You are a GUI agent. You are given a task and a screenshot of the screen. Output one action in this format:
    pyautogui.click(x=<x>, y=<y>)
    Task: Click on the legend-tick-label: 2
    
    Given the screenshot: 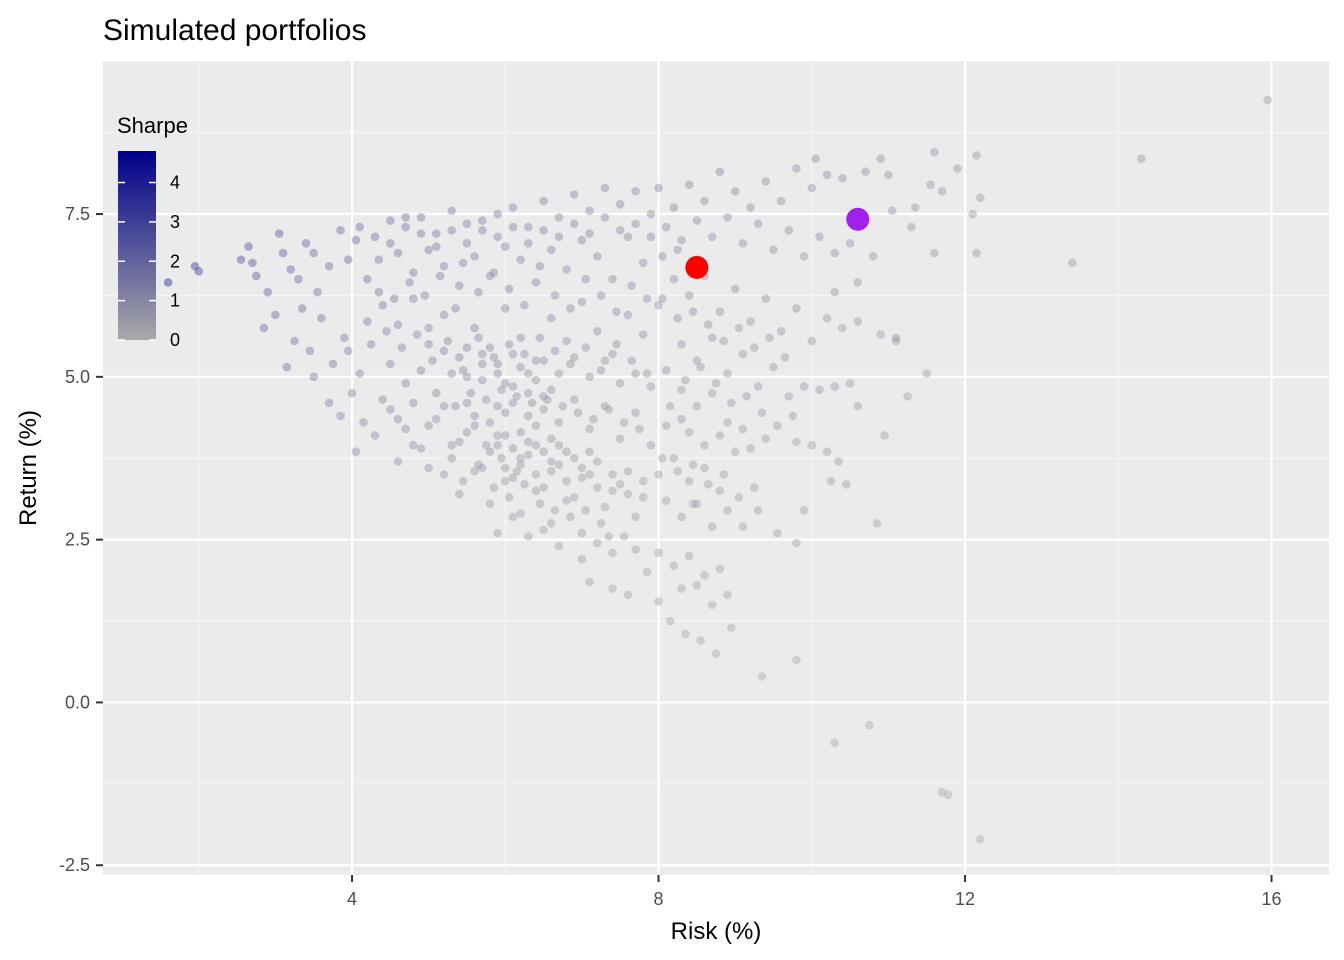 What is the action you would take?
    pyautogui.click(x=175, y=261)
    